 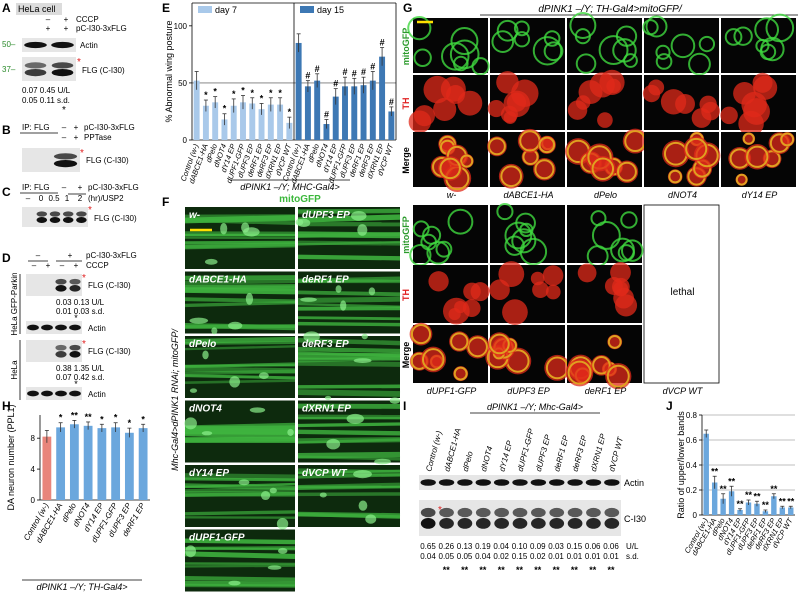 I want to click on quantification: 0.04, so click(x=483, y=556).